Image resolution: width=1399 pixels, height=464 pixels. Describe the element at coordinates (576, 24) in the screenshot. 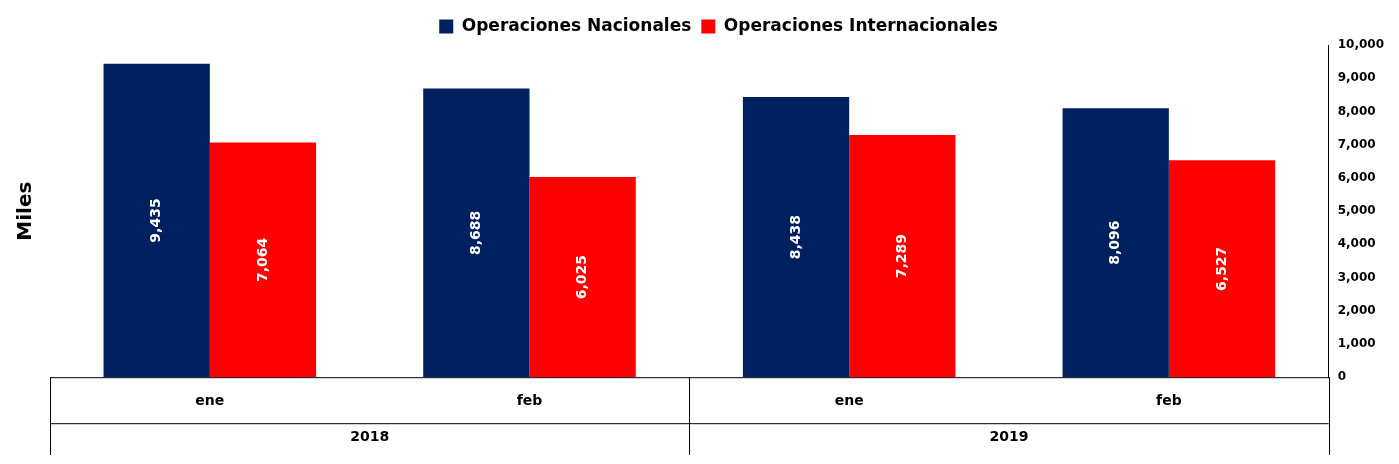

I see `legend-label: Operaciones Nacionales` at that location.